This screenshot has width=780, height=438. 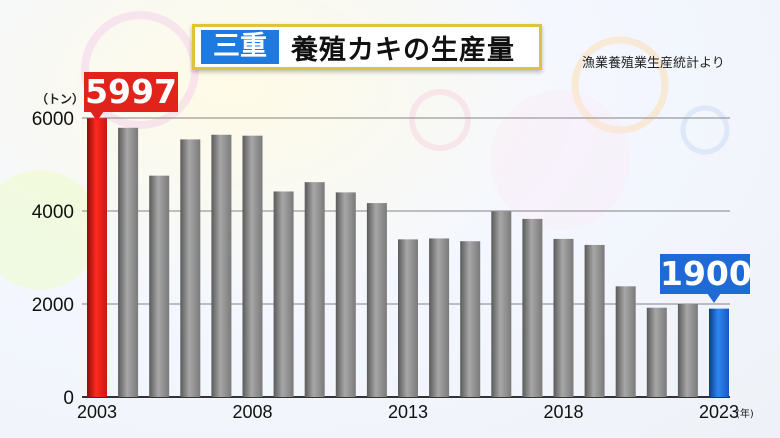 What do you see at coordinates (97, 258) in the screenshot?
I see `bar-2003` at bounding box center [97, 258].